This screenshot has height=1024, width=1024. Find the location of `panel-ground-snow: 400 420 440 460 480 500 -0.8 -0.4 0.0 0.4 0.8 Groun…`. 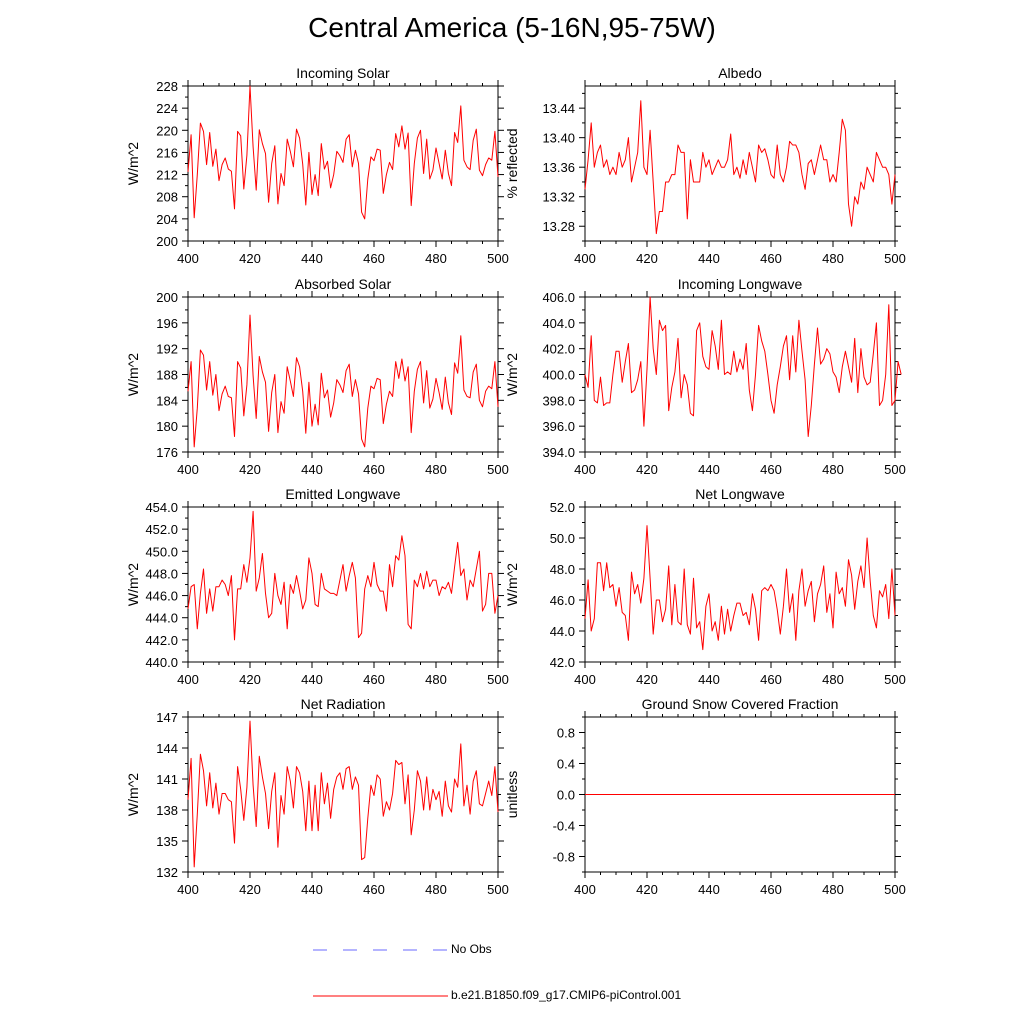

panel-ground-snow: 400 420 440 460 480 500 -0.8 -0.4 0.0 0.4 0.8 Groun… is located at coordinates (705, 796).